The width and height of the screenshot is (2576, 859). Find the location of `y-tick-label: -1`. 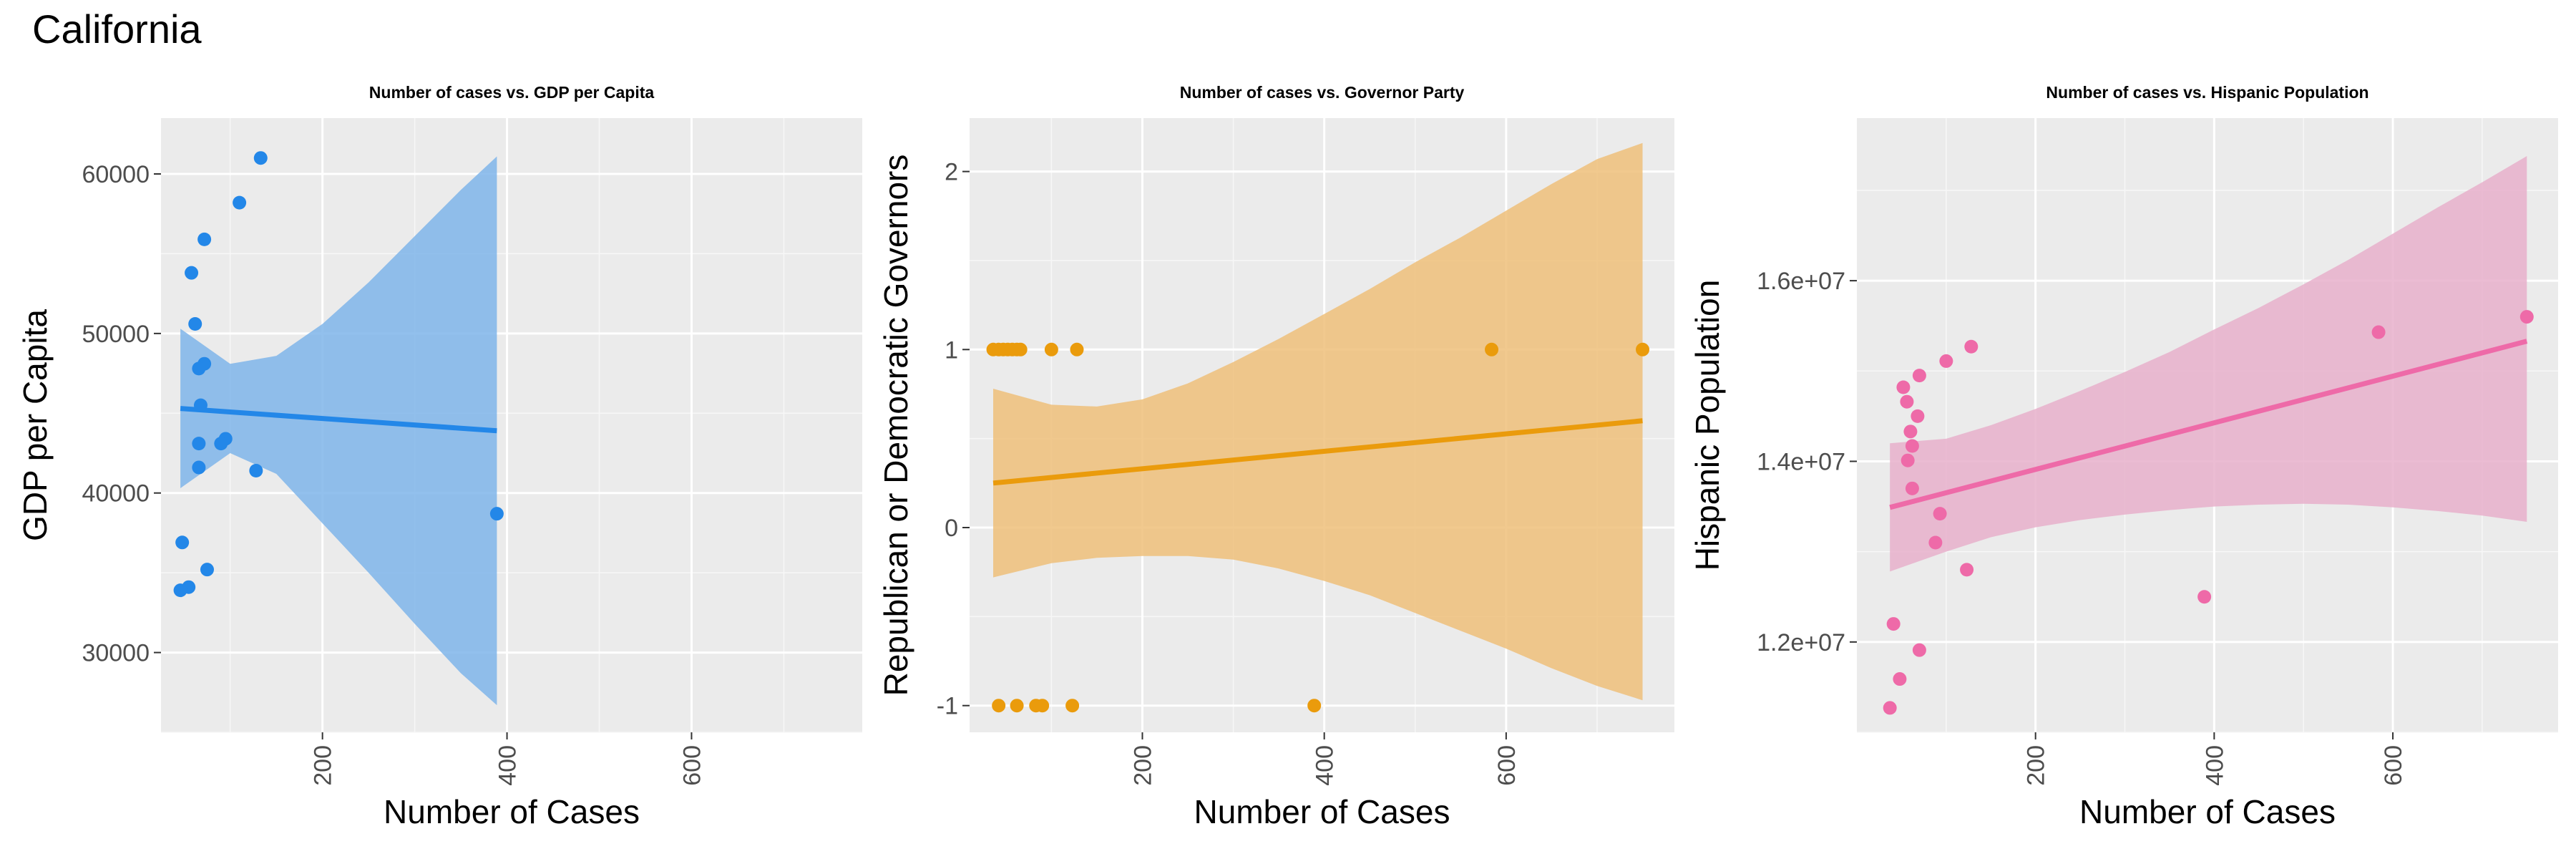

y-tick-label: -1 is located at coordinates (947, 706).